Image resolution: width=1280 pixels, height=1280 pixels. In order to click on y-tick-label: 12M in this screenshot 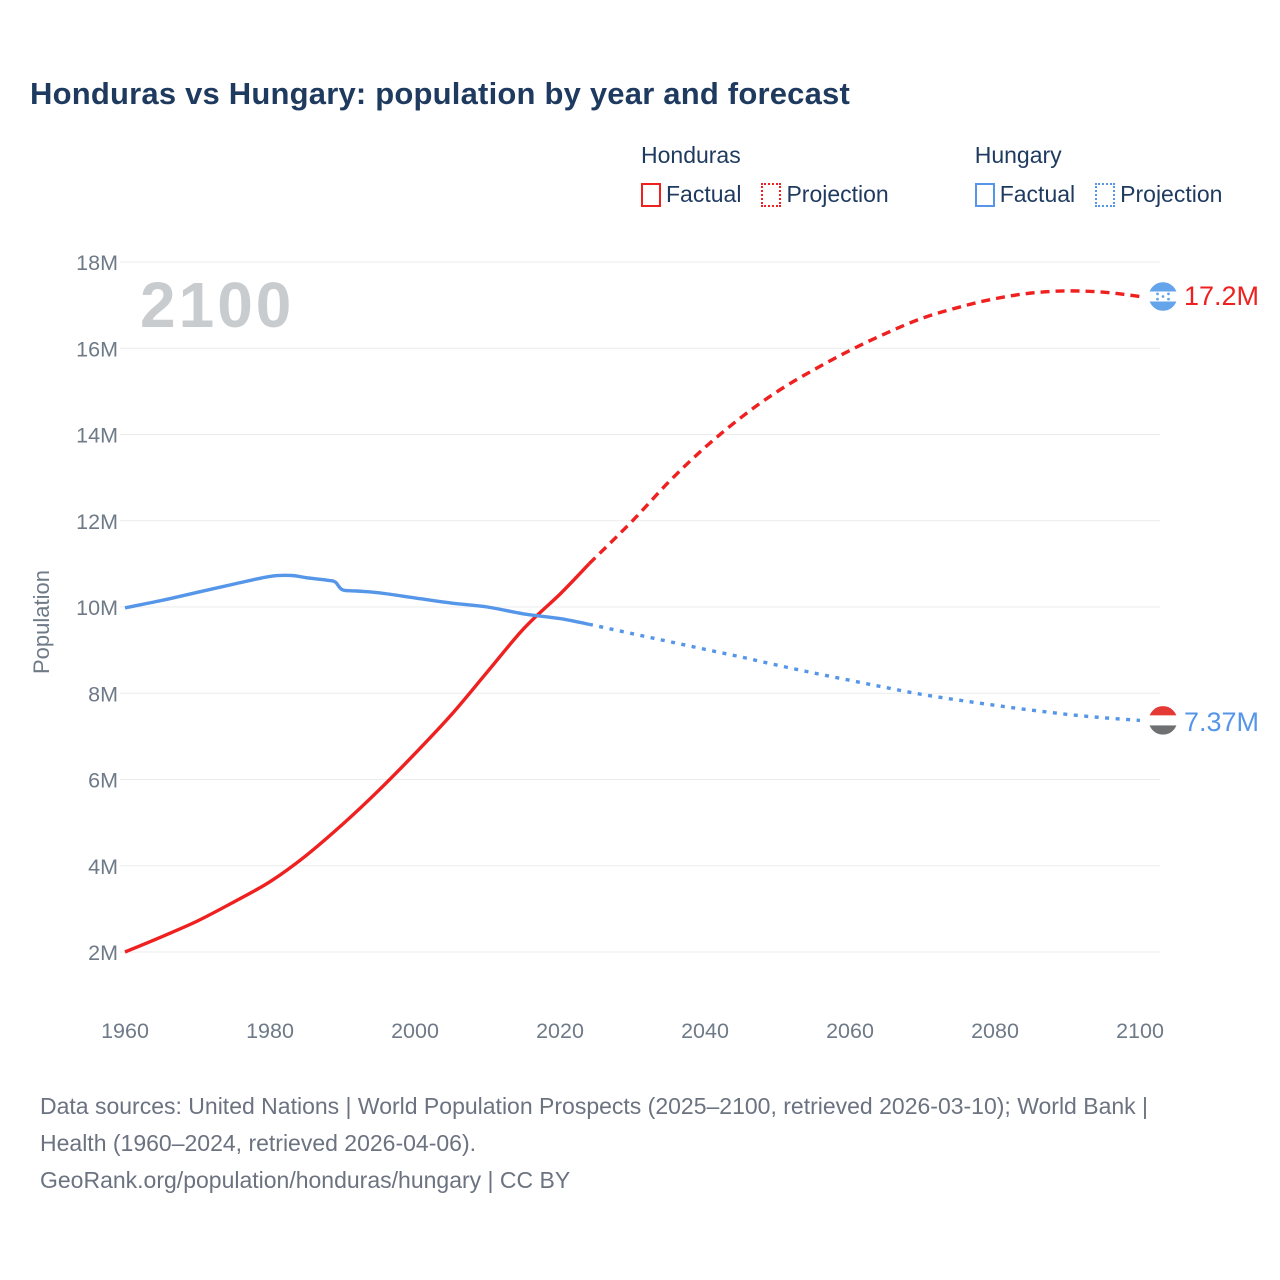, I will do `click(97, 522)`.